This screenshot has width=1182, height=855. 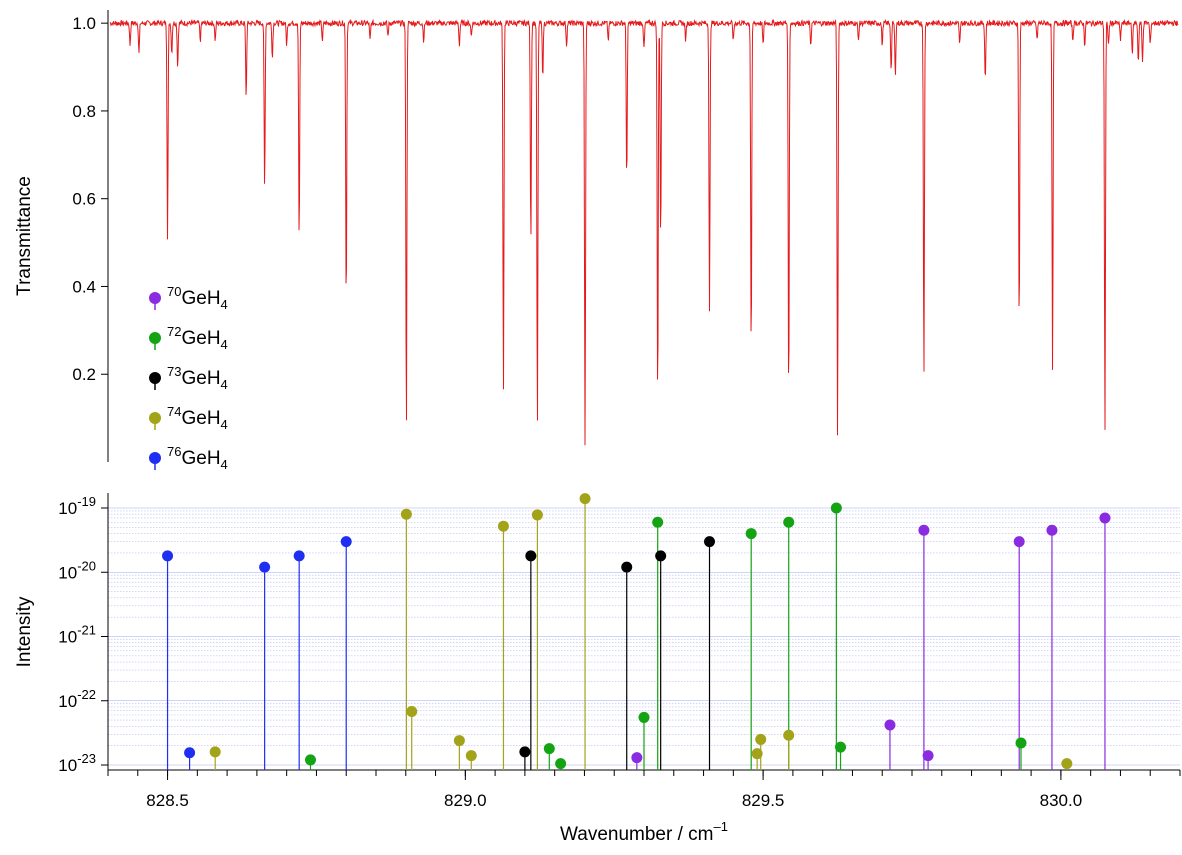 I want to click on legend-label: 70GeH4, so click(x=197, y=298).